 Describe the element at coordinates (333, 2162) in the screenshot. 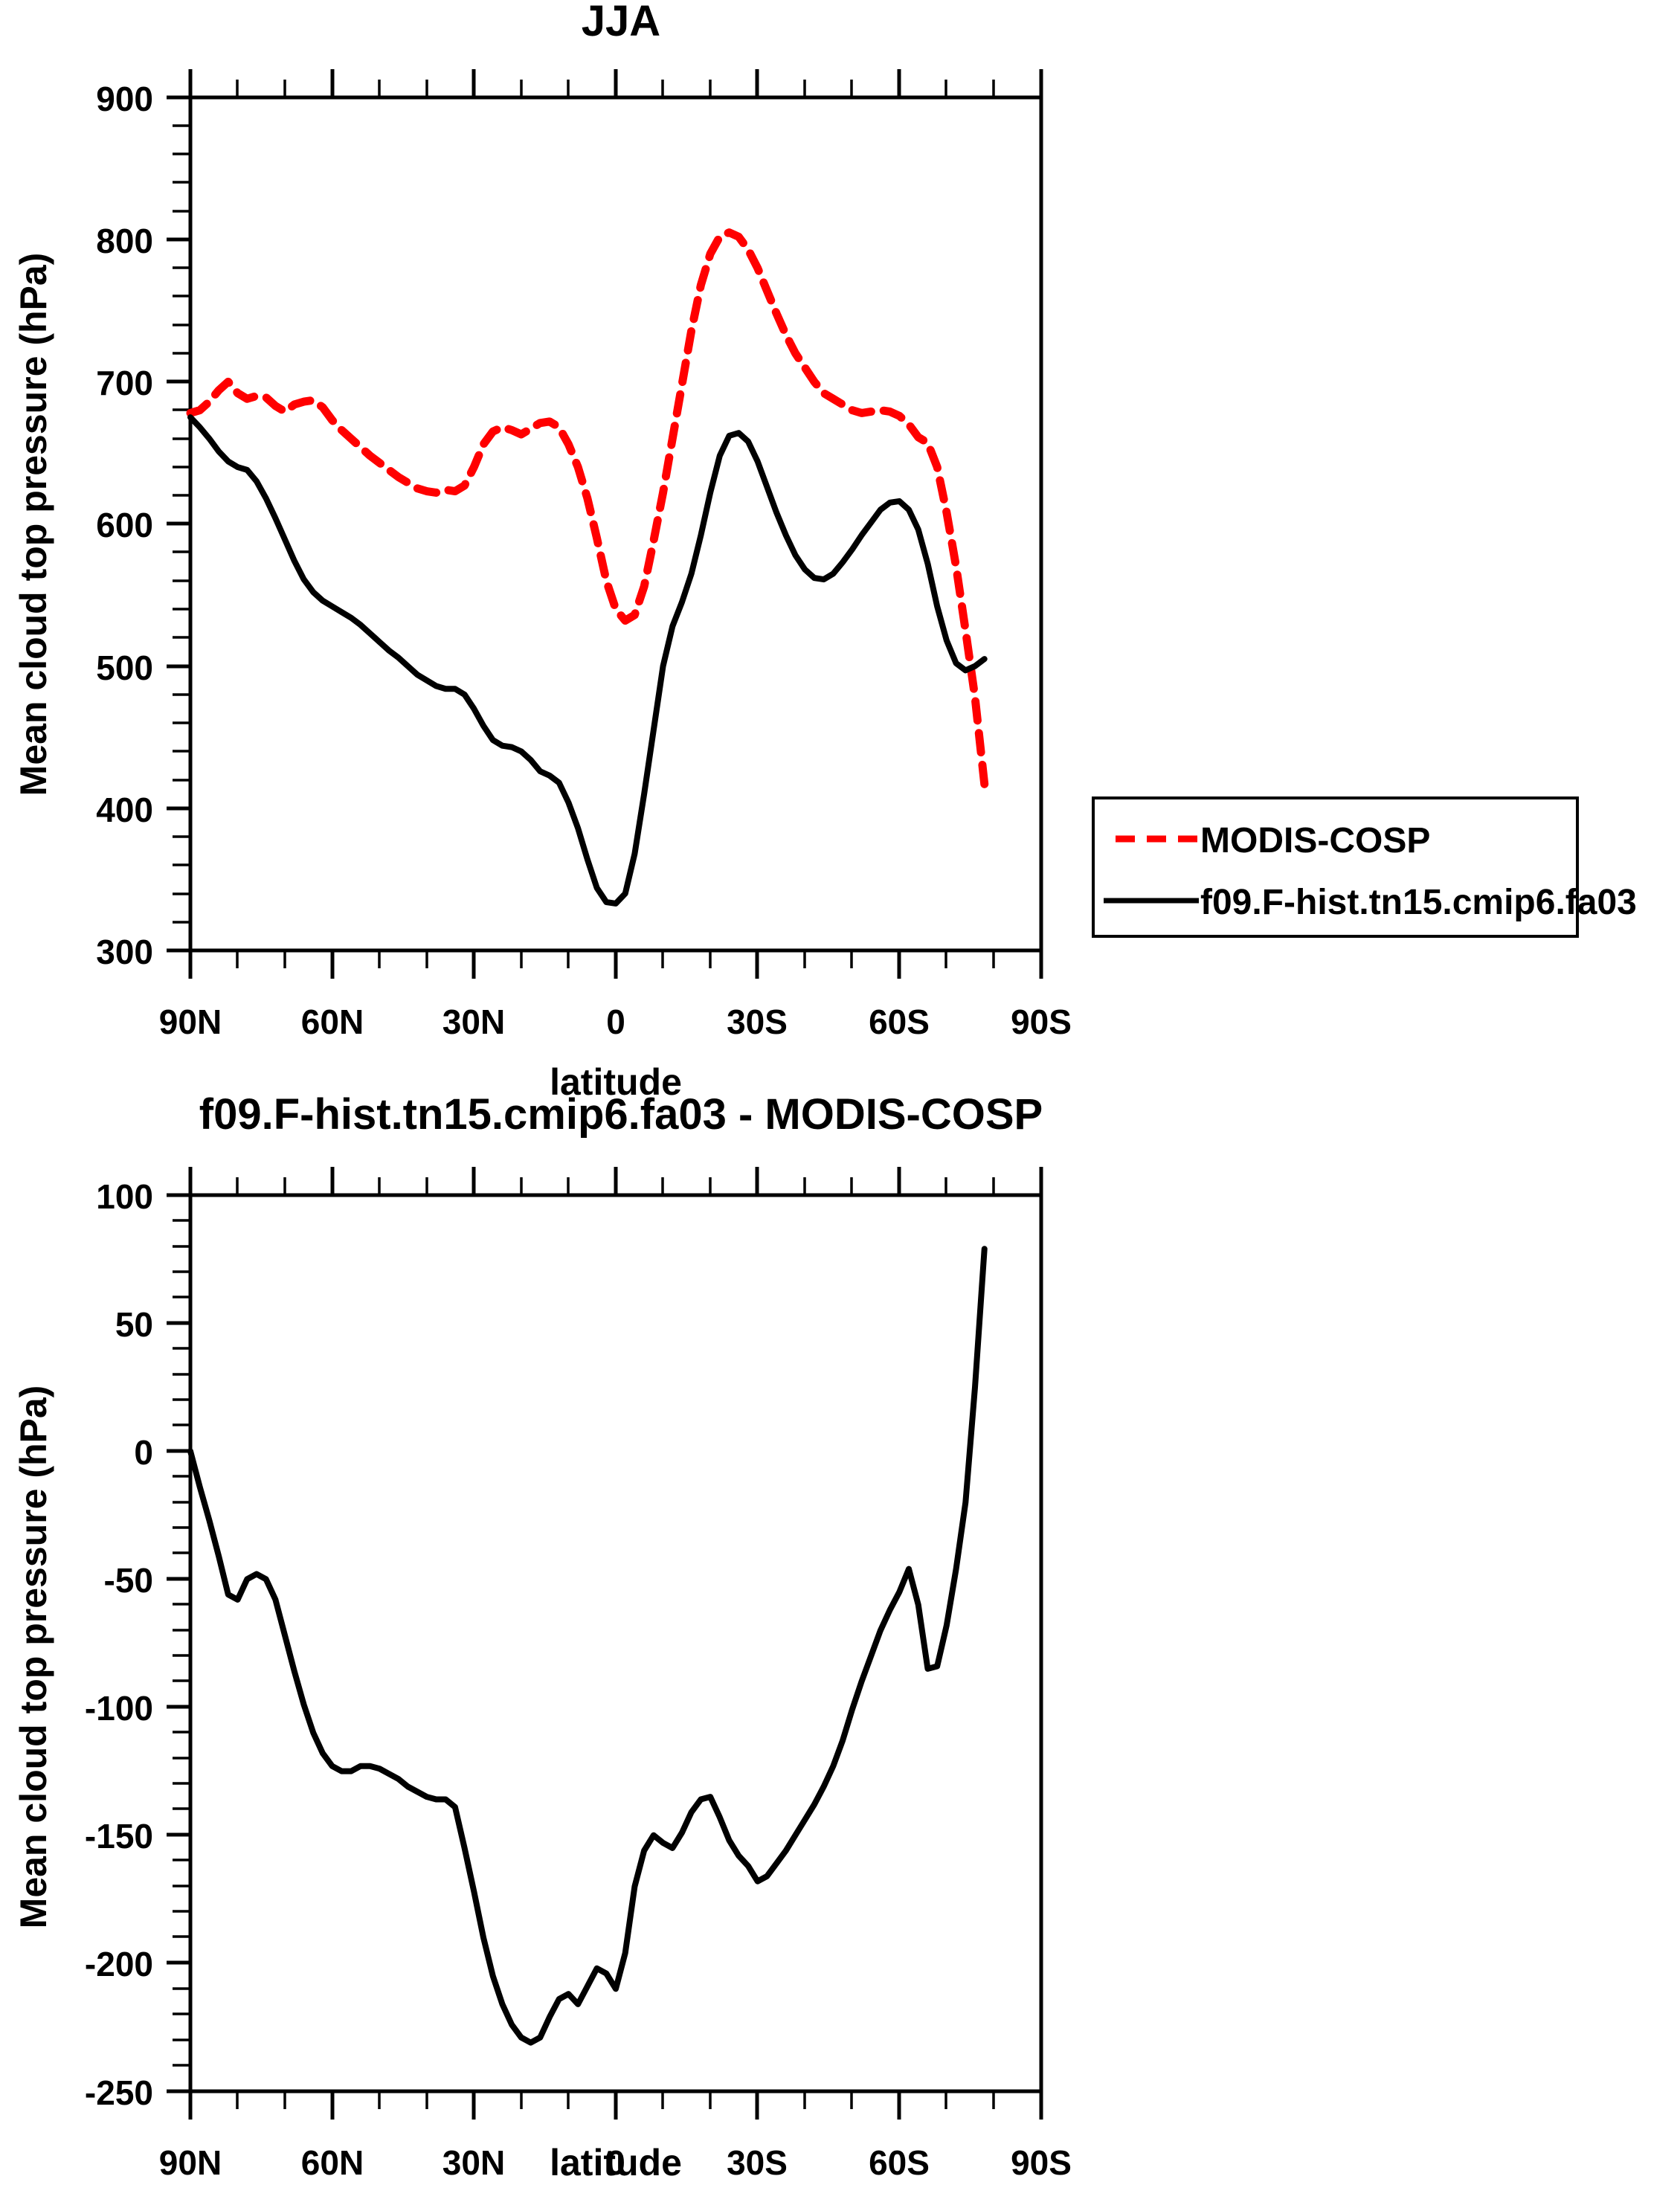

I see `bottom-xtick-60N: 60N` at that location.